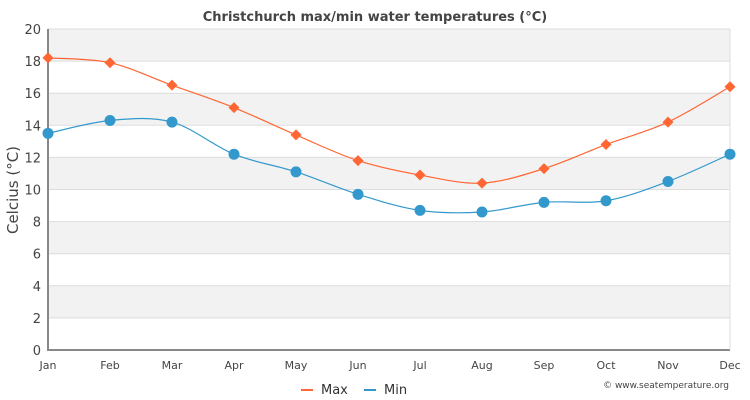 Image resolution: width=750 pixels, height=400 pixels. Describe the element at coordinates (32, 158) in the screenshot. I see `y-tick-label: 12` at that location.